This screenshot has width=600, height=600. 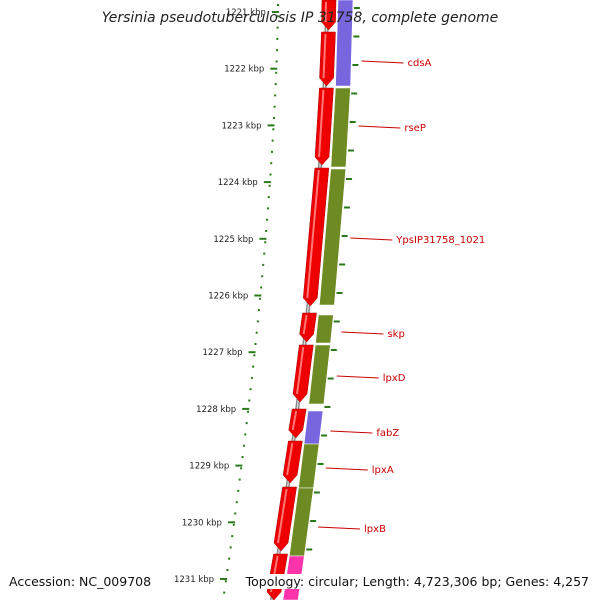 I want to click on kbp-tick-label: 1221 kbp, so click(x=246, y=13).